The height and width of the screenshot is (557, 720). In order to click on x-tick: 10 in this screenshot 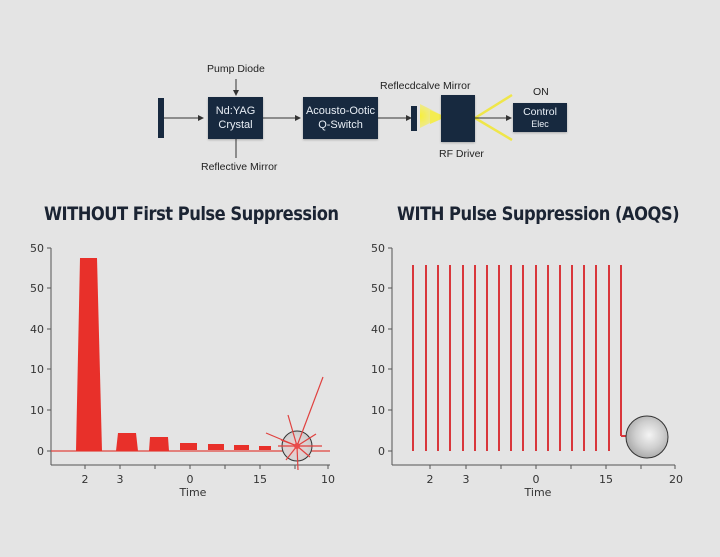, I will do `click(328, 479)`.